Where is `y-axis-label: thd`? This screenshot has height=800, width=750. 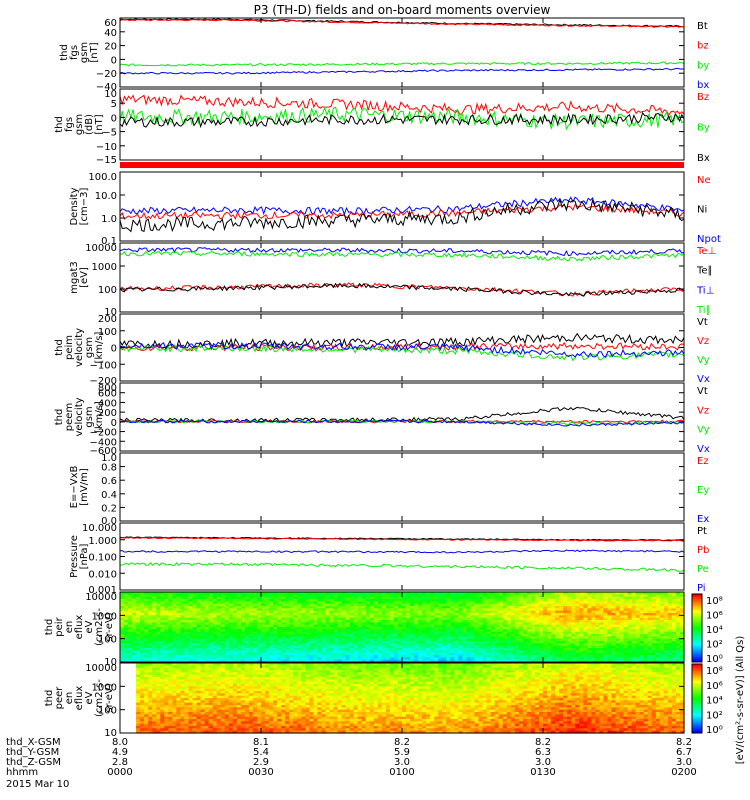 y-axis-label: thd is located at coordinates (59, 417).